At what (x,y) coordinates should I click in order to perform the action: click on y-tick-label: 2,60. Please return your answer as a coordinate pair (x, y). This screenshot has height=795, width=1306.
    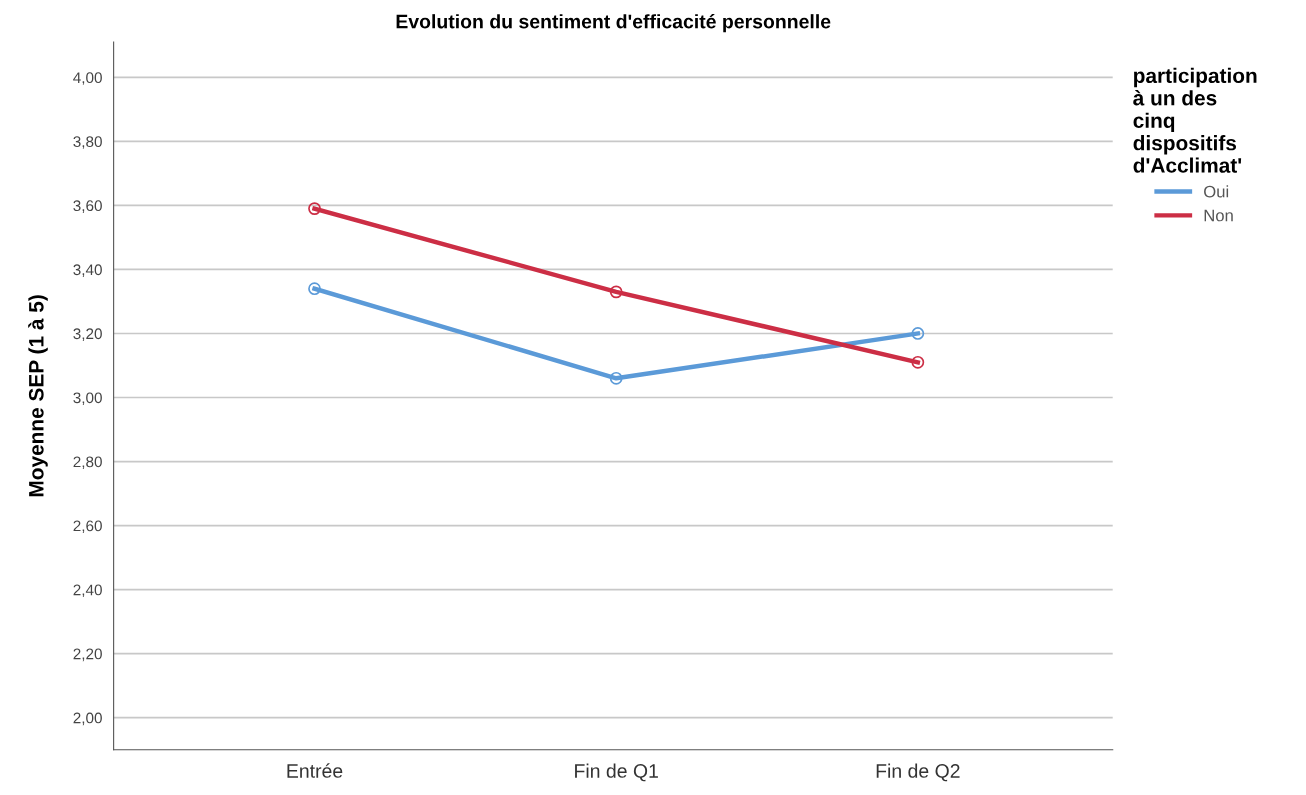
    Looking at the image, I should click on (87, 527).